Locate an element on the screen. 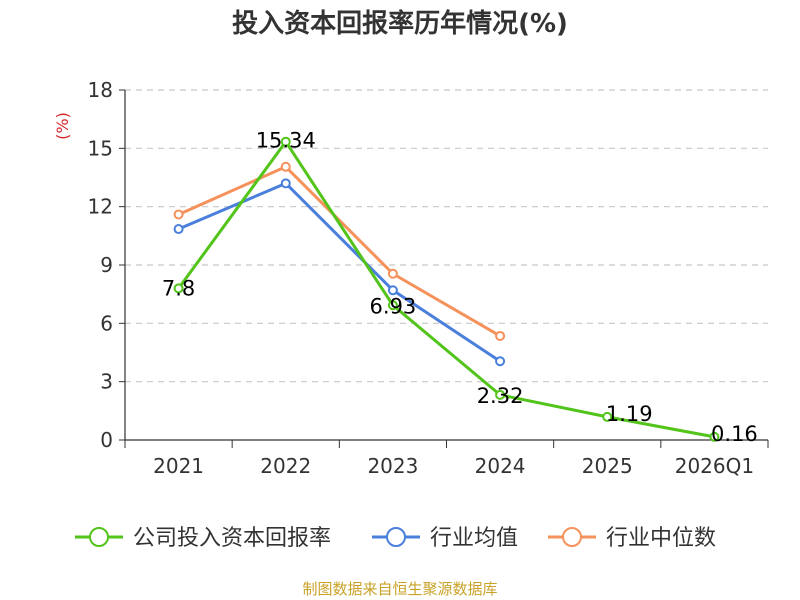 Image resolution: width=800 pixels, height=600 pixels. legend-label-2: 行业中位数 is located at coordinates (661, 538).